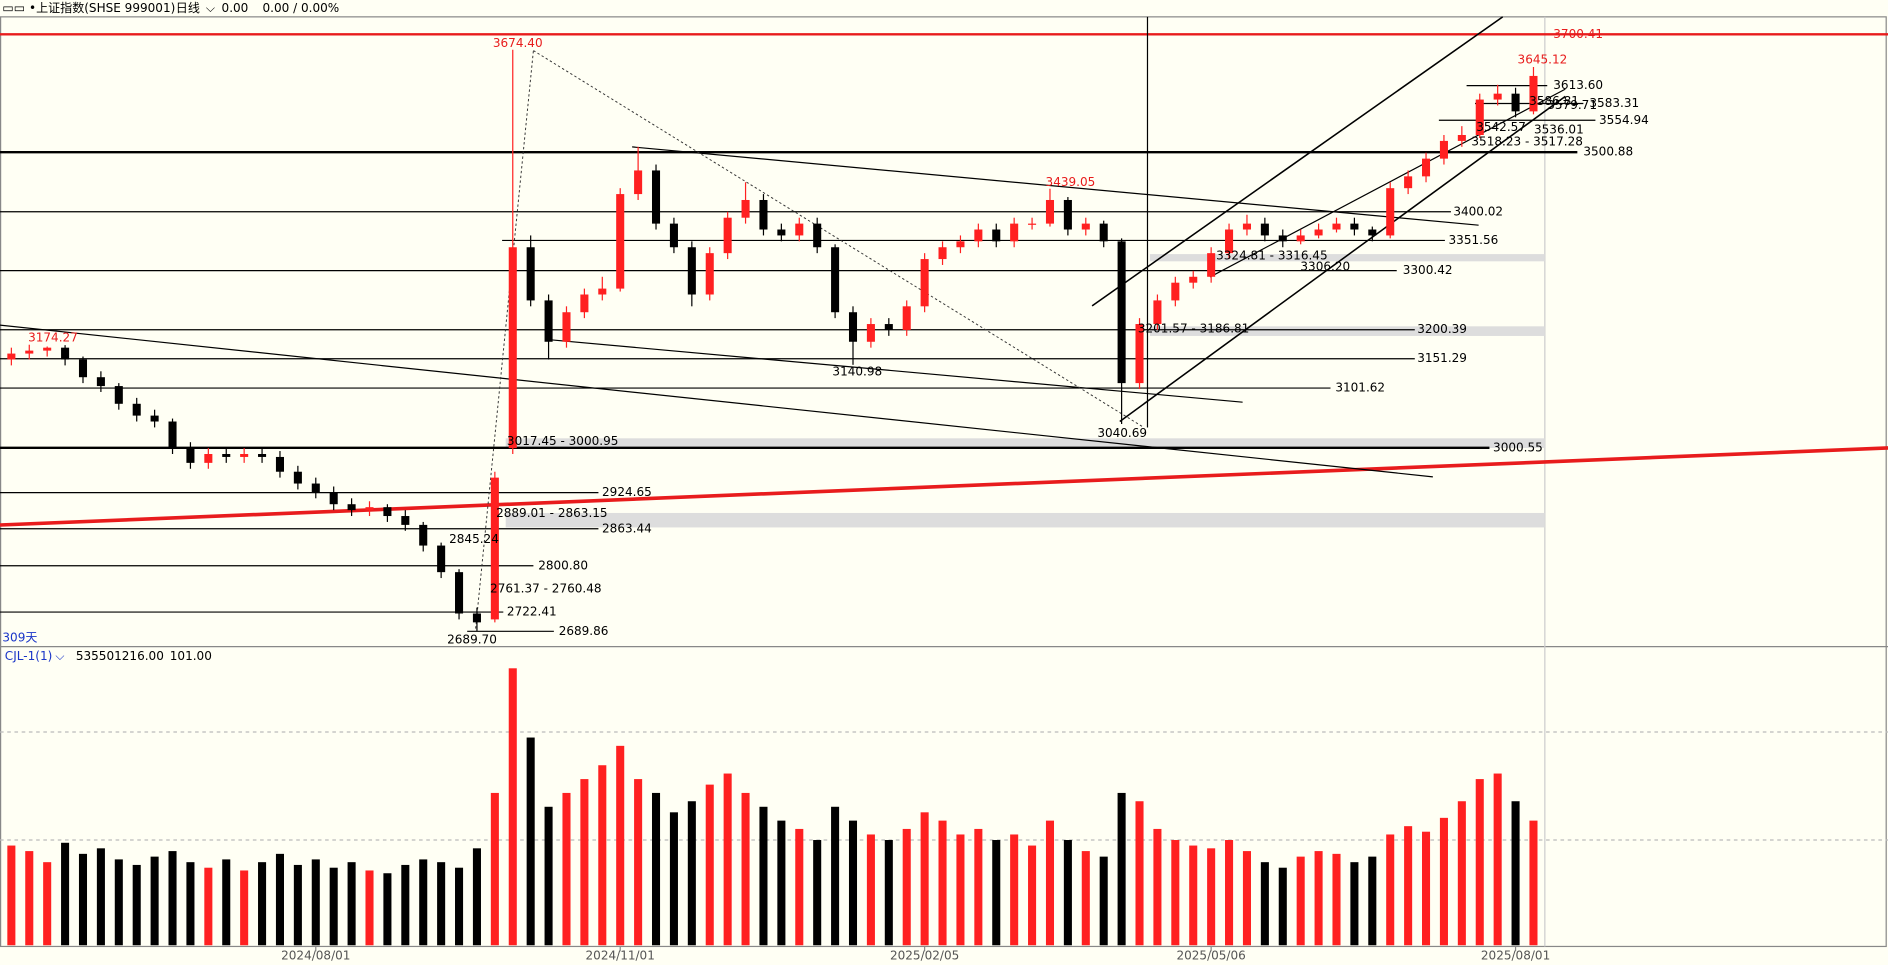 This screenshot has width=1888, height=965. What do you see at coordinates (1442, 329) in the screenshot?
I see `level-label: 3200.39` at bounding box center [1442, 329].